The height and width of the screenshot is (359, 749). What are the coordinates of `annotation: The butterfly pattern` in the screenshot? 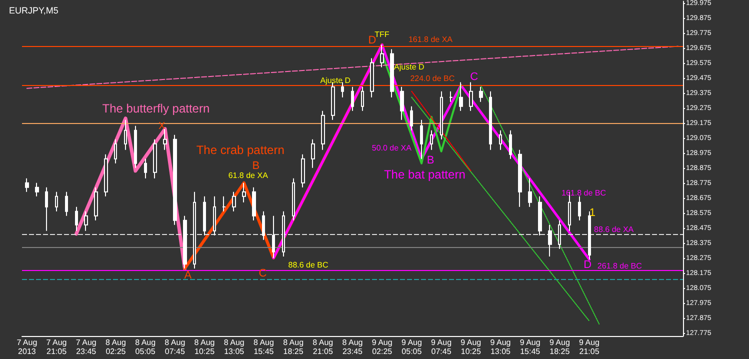 It's located at (156, 108).